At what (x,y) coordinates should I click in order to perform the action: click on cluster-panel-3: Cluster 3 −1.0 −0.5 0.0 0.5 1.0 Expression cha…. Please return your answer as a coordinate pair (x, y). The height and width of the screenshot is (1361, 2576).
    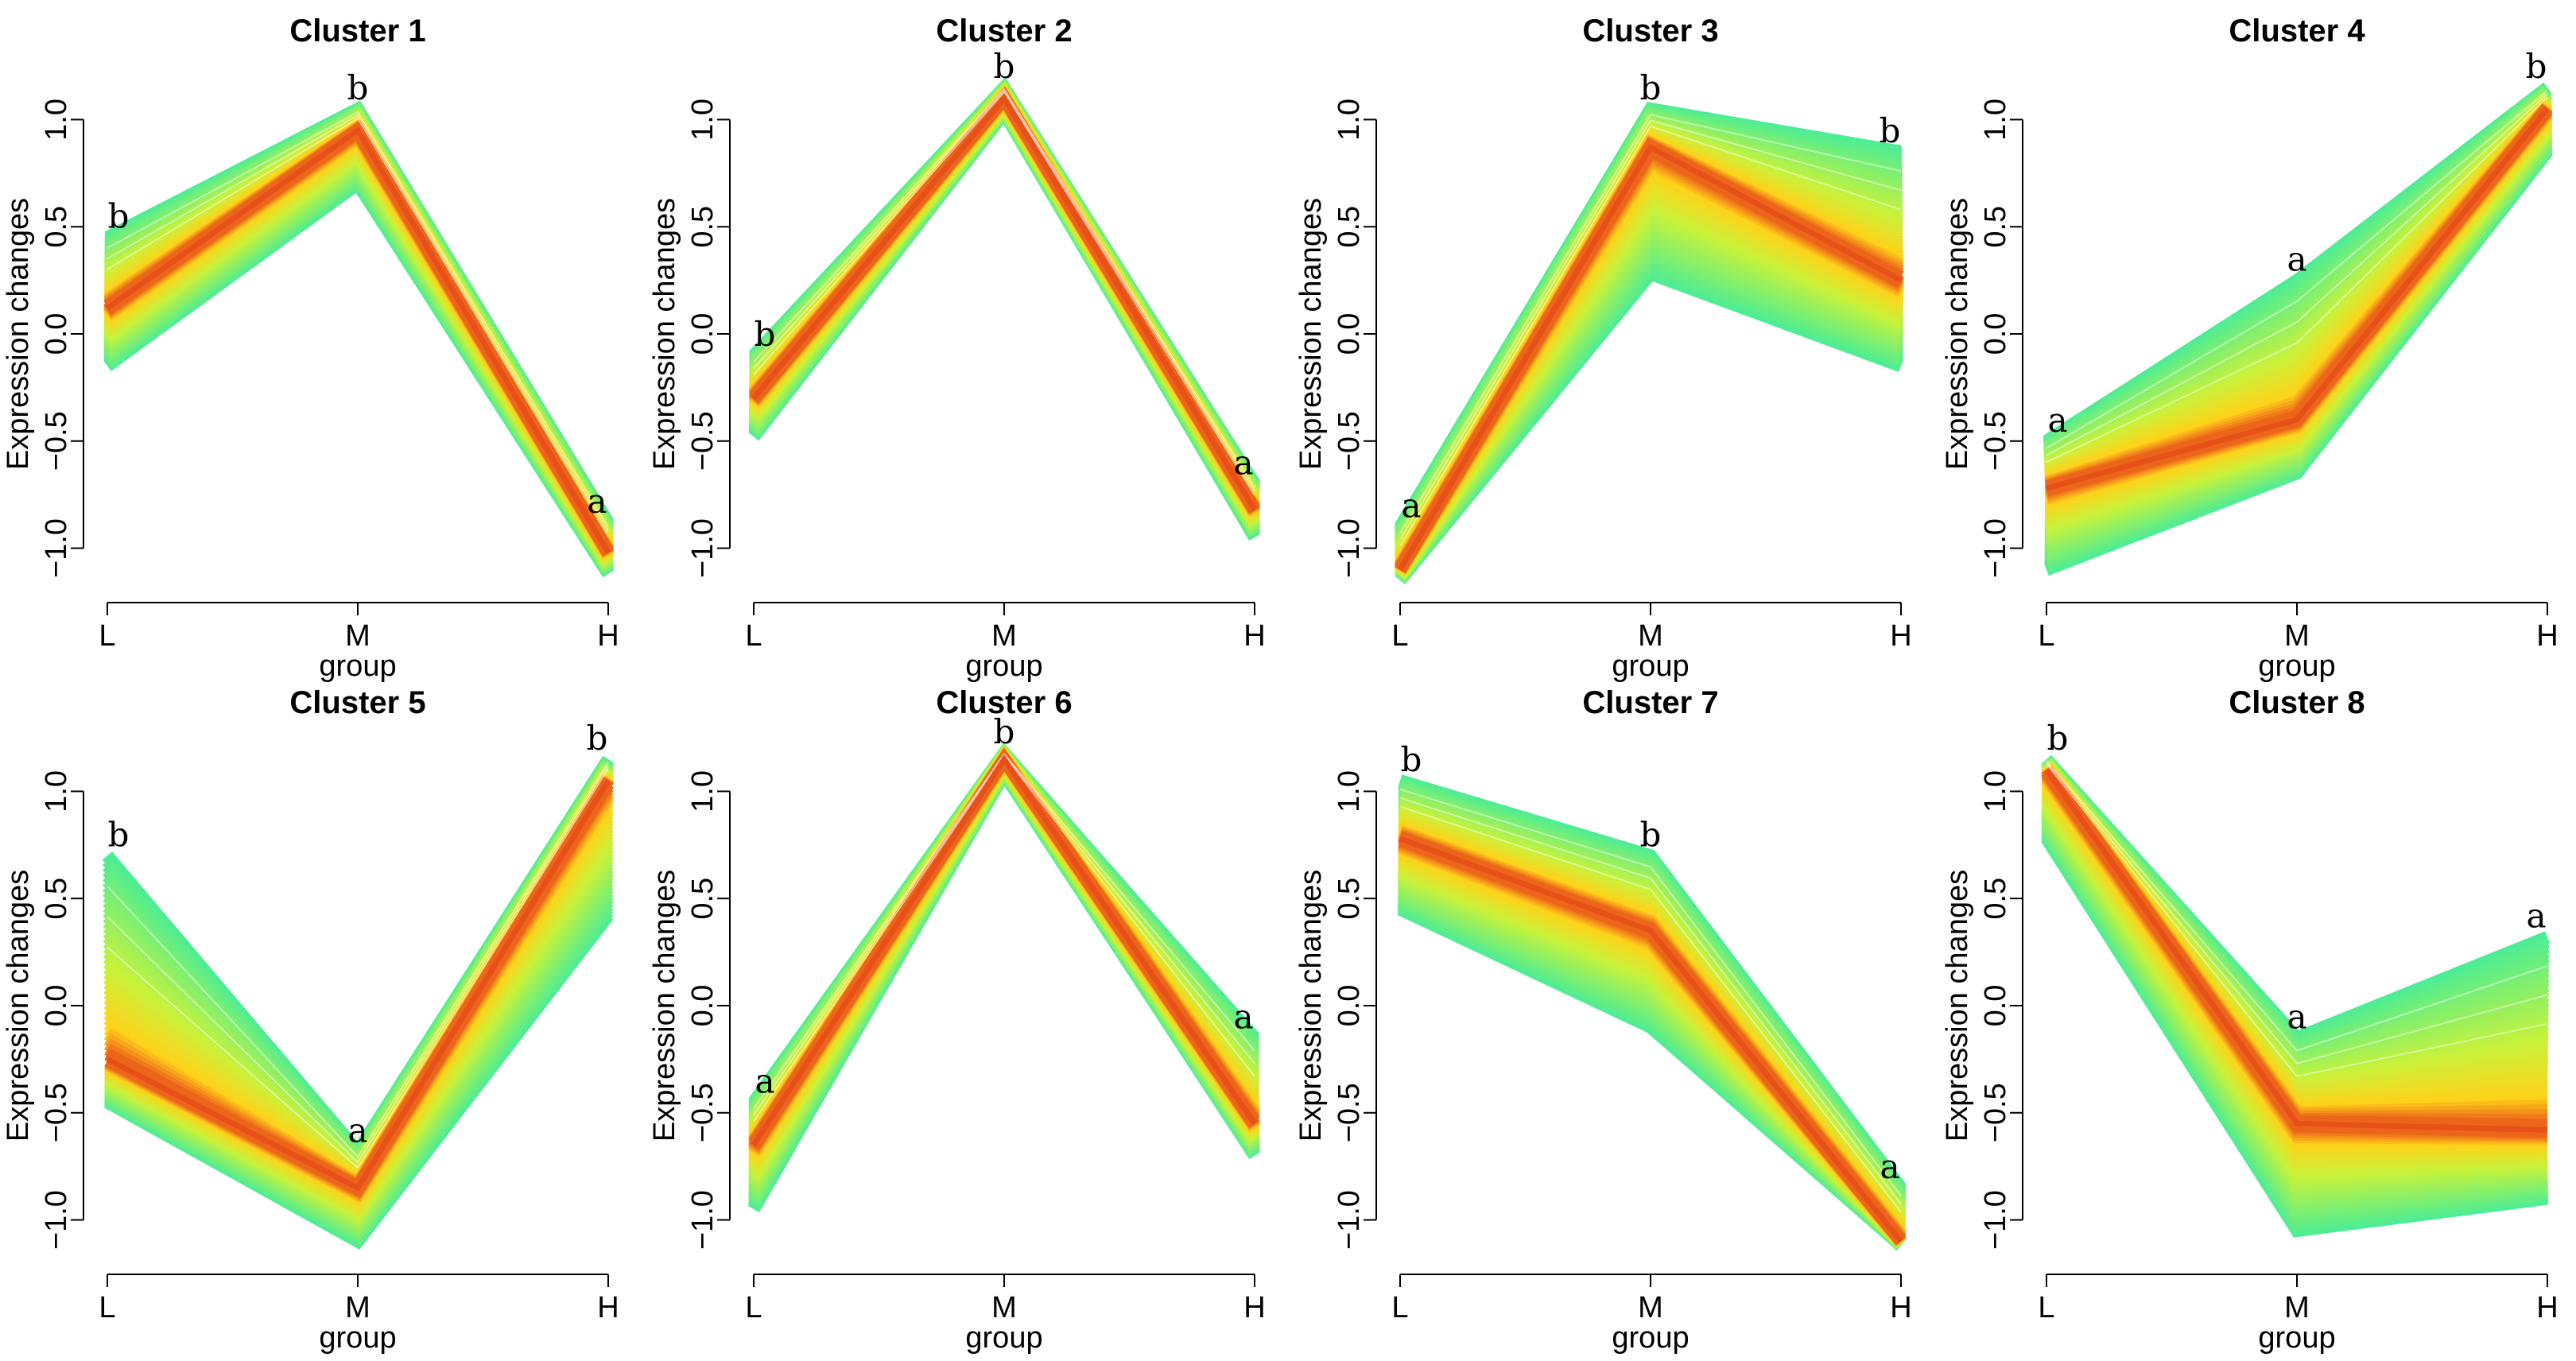
    Looking at the image, I should click on (1603, 348).